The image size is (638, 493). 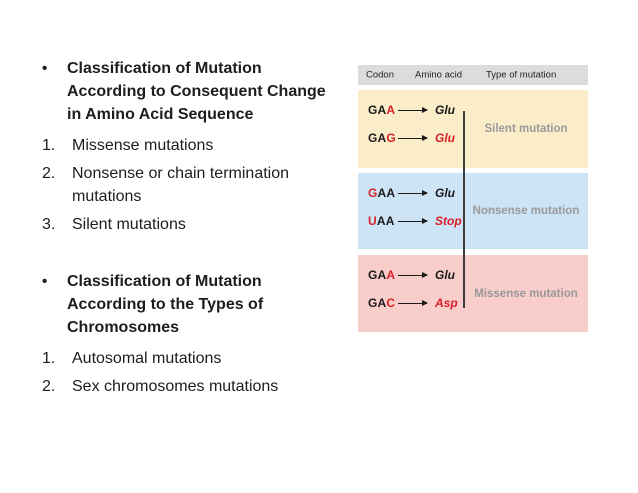 I want to click on mutant-letter: C, so click(x=391, y=303).